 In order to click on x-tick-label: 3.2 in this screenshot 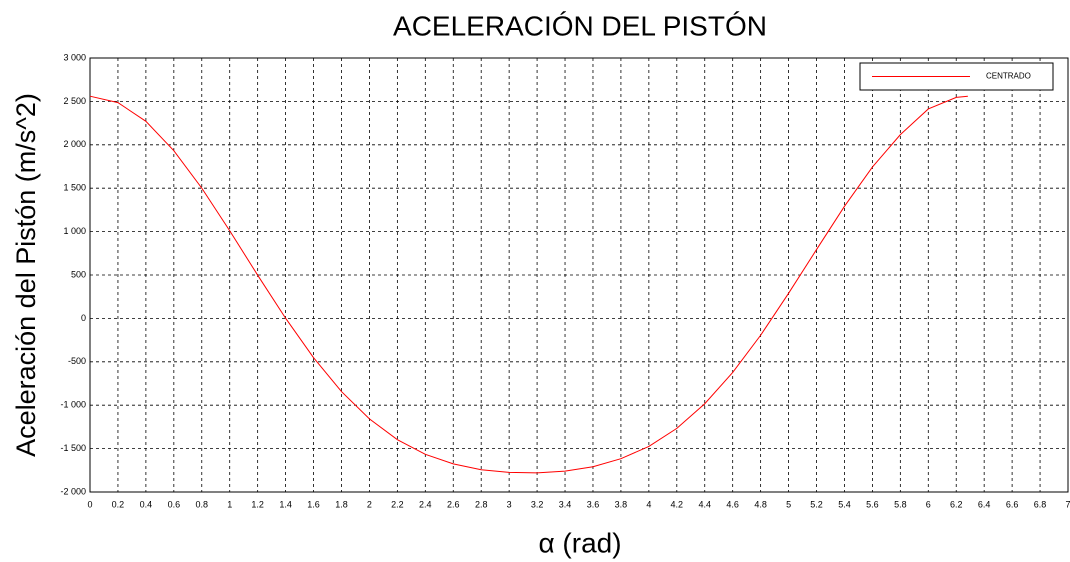, I will do `click(537, 504)`.